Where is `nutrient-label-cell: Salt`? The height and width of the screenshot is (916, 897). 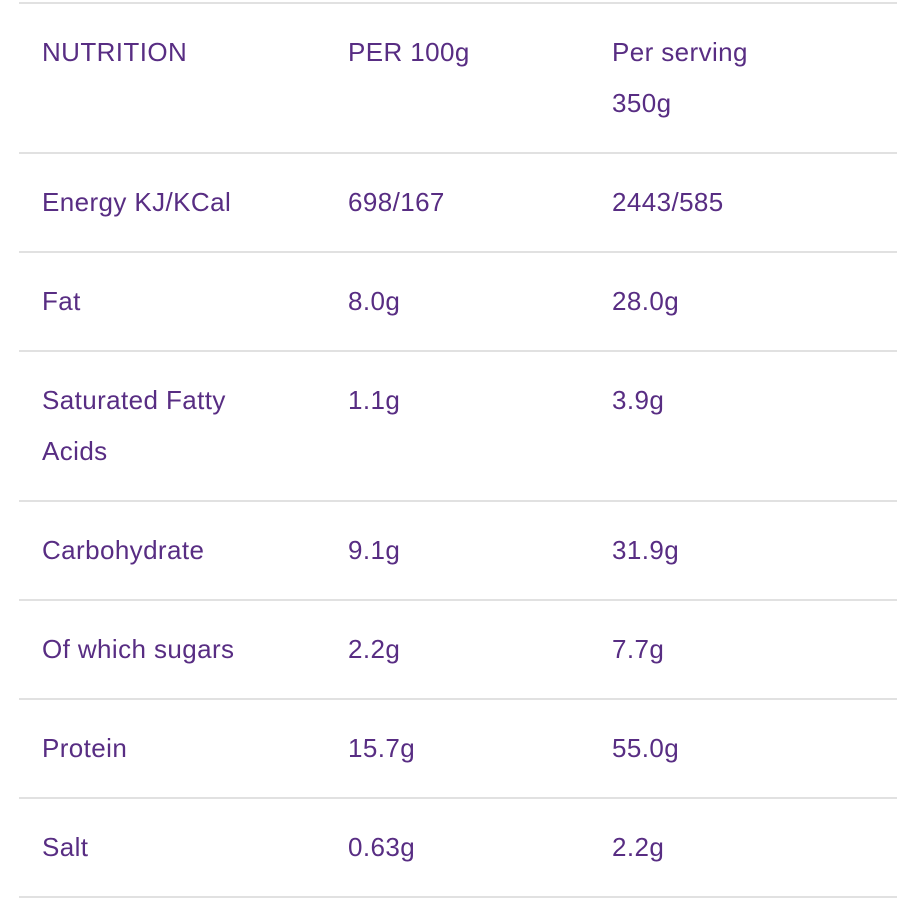
nutrient-label-cell: Salt is located at coordinates (183, 848).